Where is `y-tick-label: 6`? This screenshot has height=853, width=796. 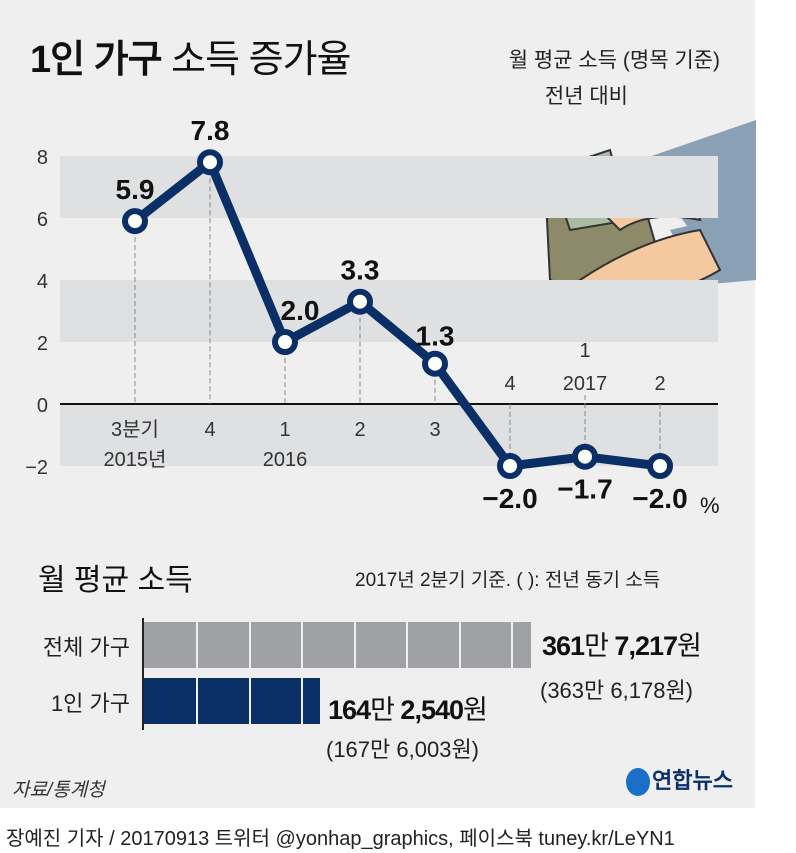
y-tick-label: 6 is located at coordinates (42, 220).